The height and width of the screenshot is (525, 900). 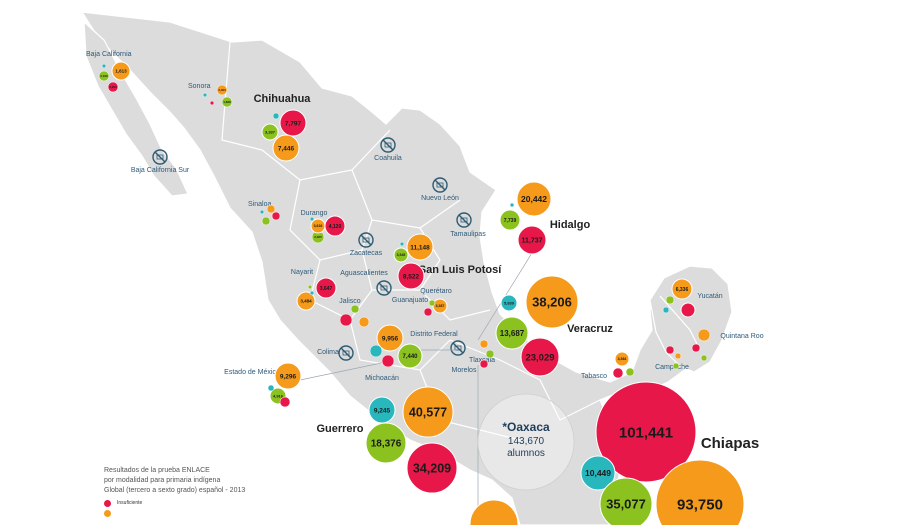 What do you see at coordinates (212, 103) in the screenshot?
I see `bubble-sonora-insuficiente` at bounding box center [212, 103].